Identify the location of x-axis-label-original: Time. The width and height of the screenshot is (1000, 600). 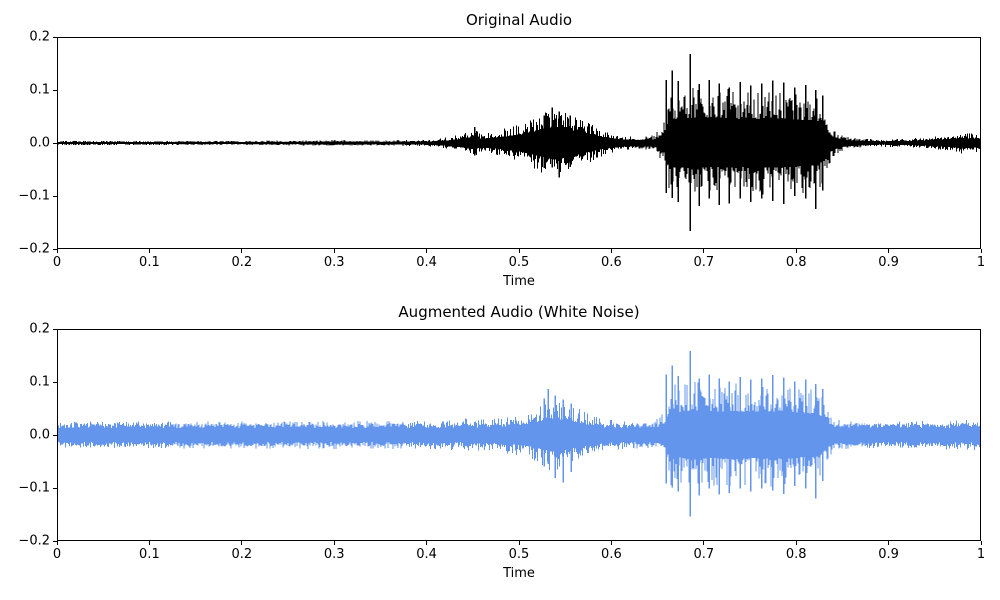
(519, 281).